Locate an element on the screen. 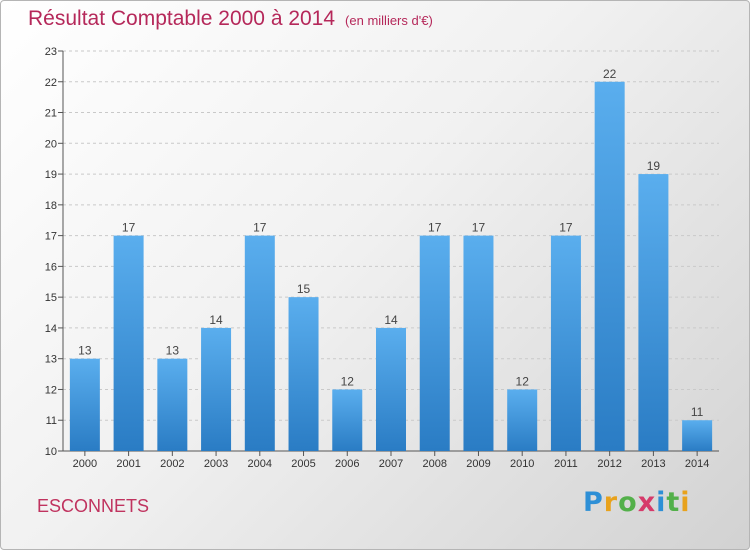 The height and width of the screenshot is (550, 750). bar-value-label: 15 is located at coordinates (304, 289).